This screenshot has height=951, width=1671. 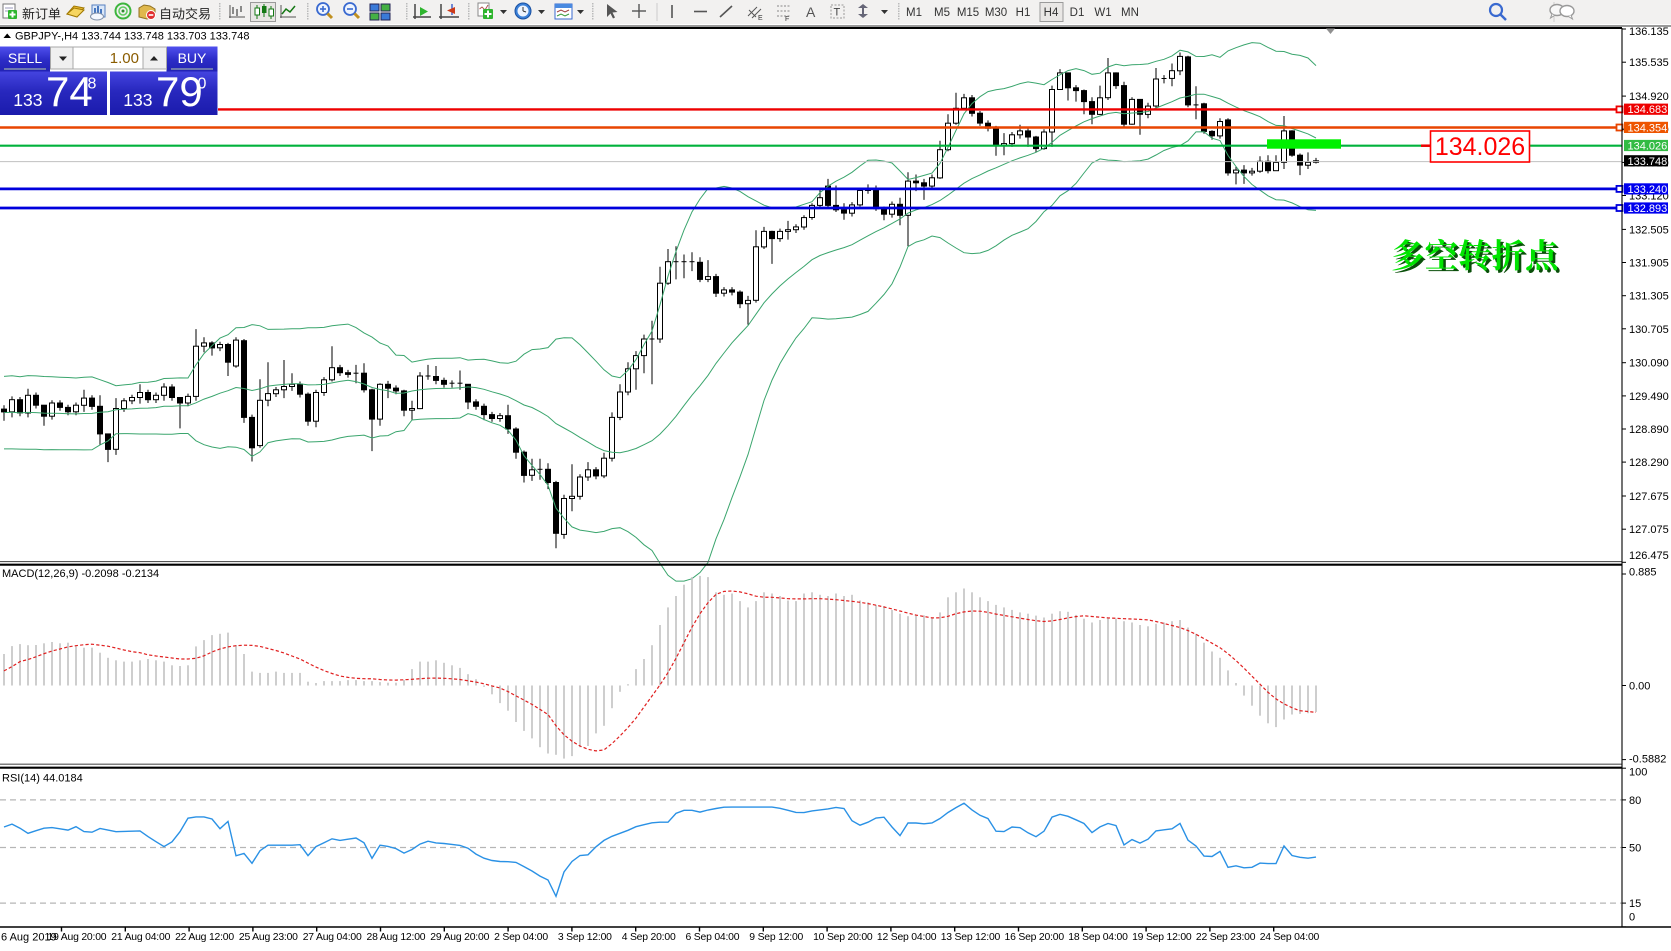 I want to click on svg-text: 24 Sep 04:00, so click(x=1290, y=937).